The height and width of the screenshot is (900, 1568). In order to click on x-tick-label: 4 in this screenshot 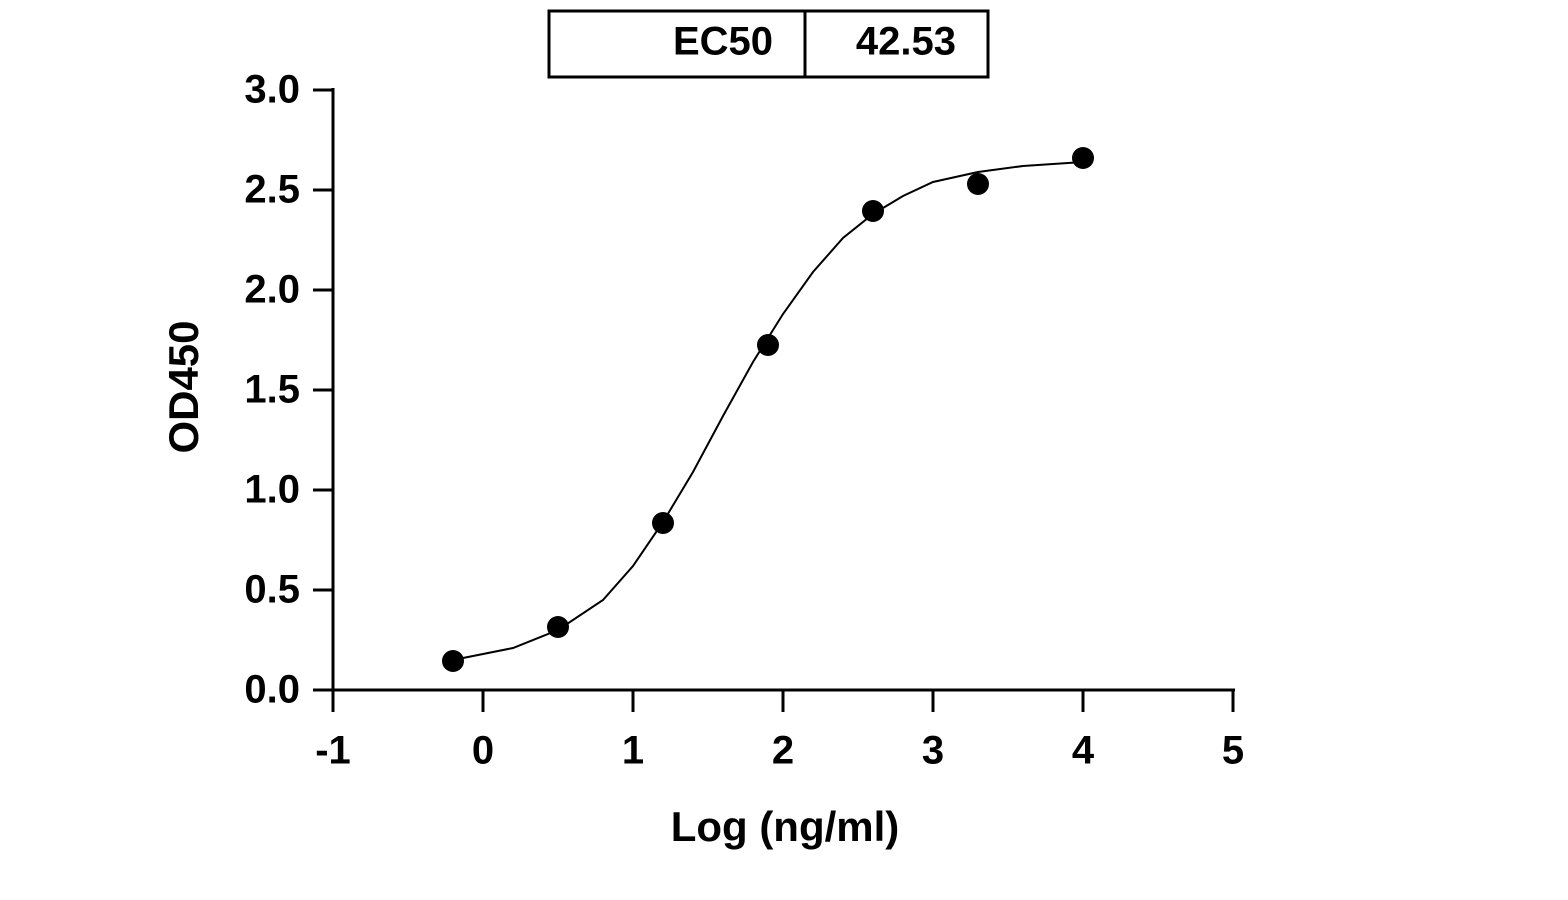, I will do `click(1083, 751)`.